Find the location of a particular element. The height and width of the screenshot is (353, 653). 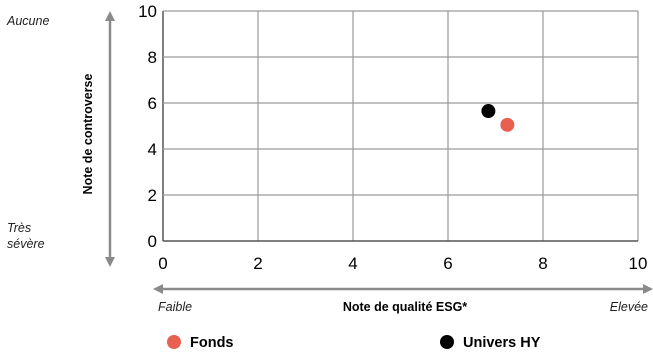

y-axis-title: Note de controverse is located at coordinates (88, 134).